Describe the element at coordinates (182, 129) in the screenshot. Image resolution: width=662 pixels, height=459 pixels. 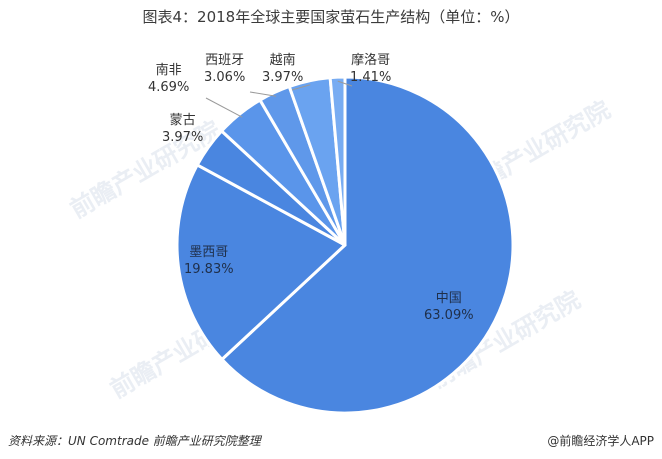
I see `slice-label-mongolia: 蒙古 3.97%` at that location.